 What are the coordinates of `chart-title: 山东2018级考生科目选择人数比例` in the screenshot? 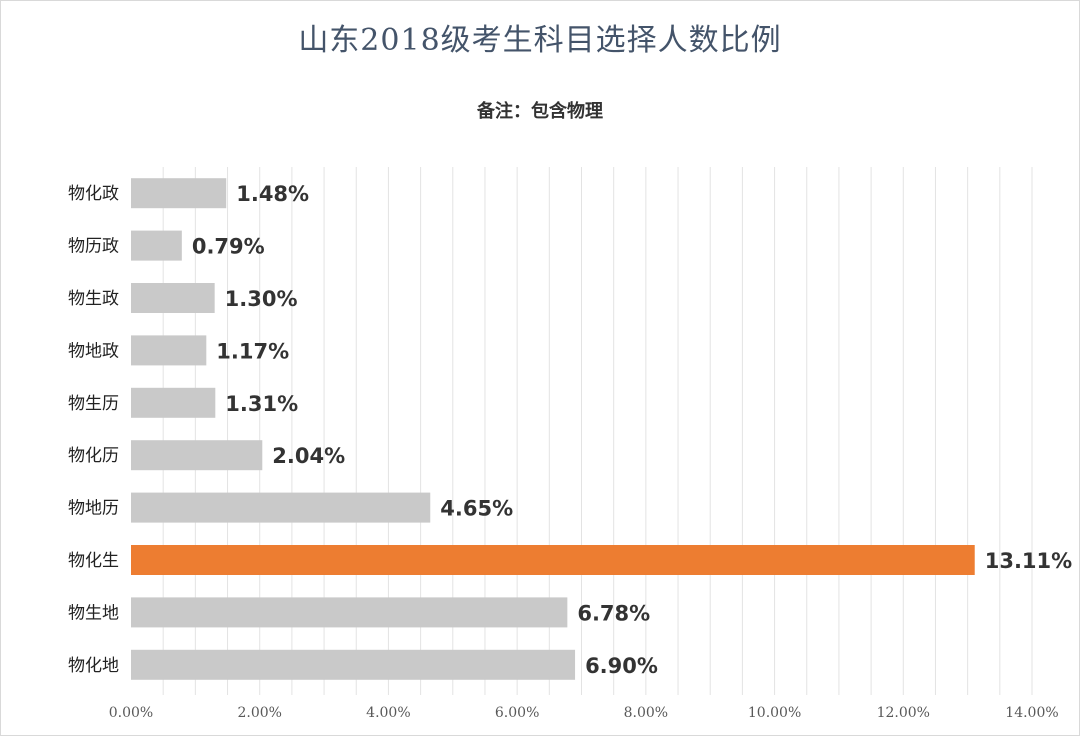 It's located at (540, 40).